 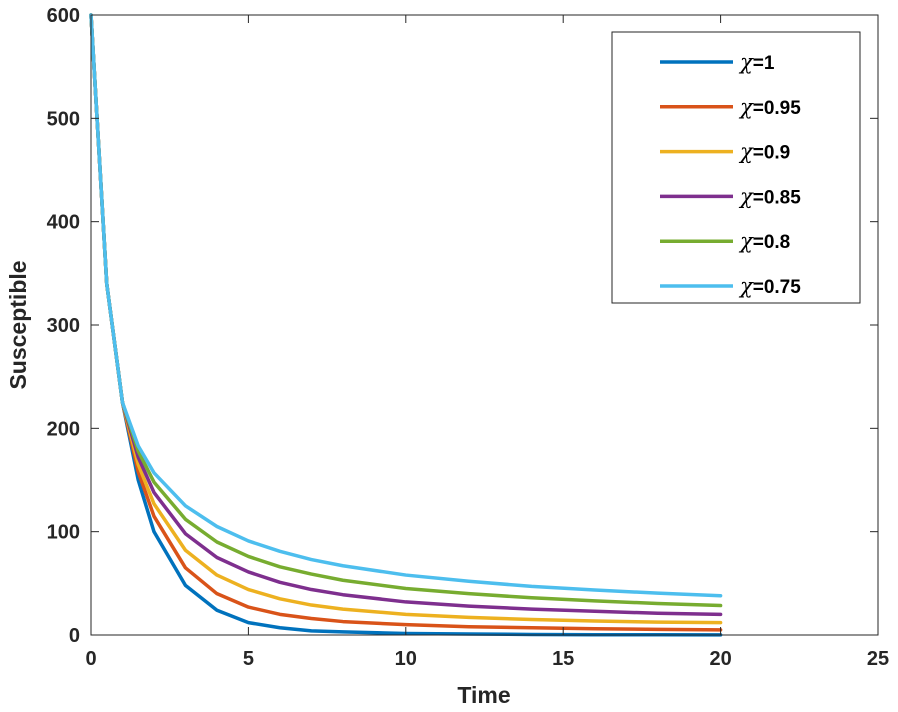 What do you see at coordinates (63, 533) in the screenshot?
I see `y-tick-label: 100` at bounding box center [63, 533].